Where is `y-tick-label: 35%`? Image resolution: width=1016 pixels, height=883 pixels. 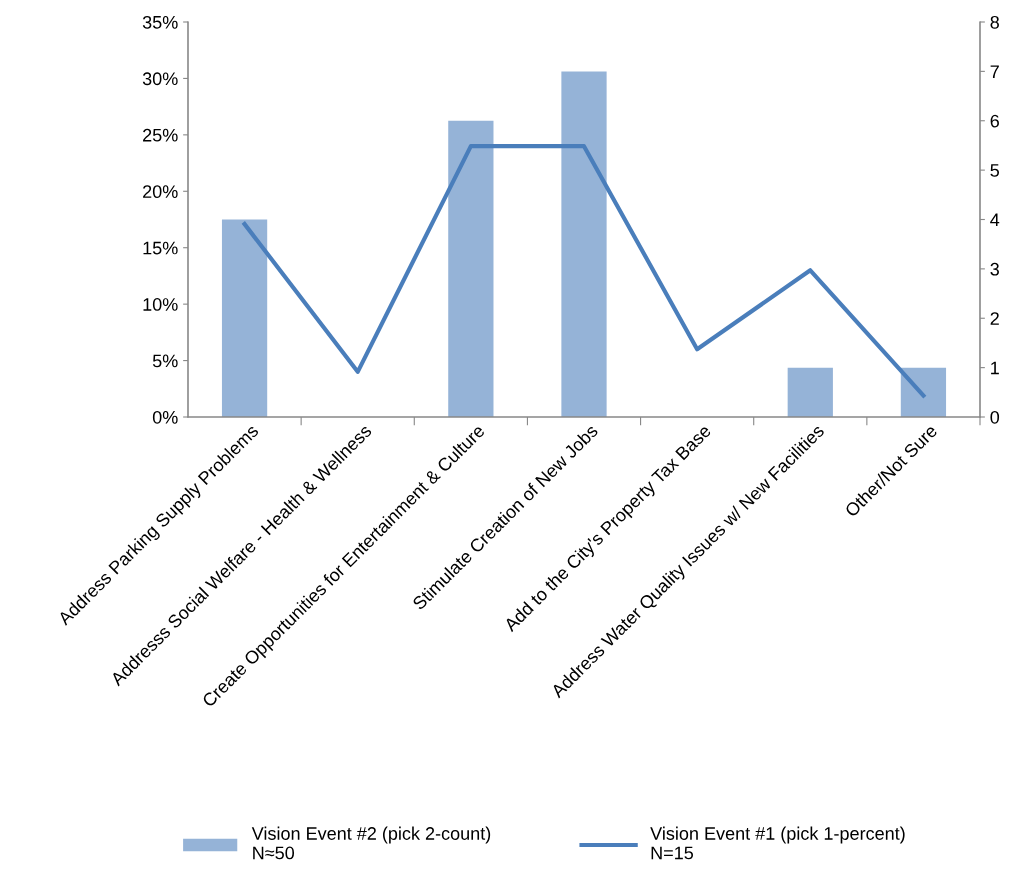
y-tick-label: 35% is located at coordinates (160, 22).